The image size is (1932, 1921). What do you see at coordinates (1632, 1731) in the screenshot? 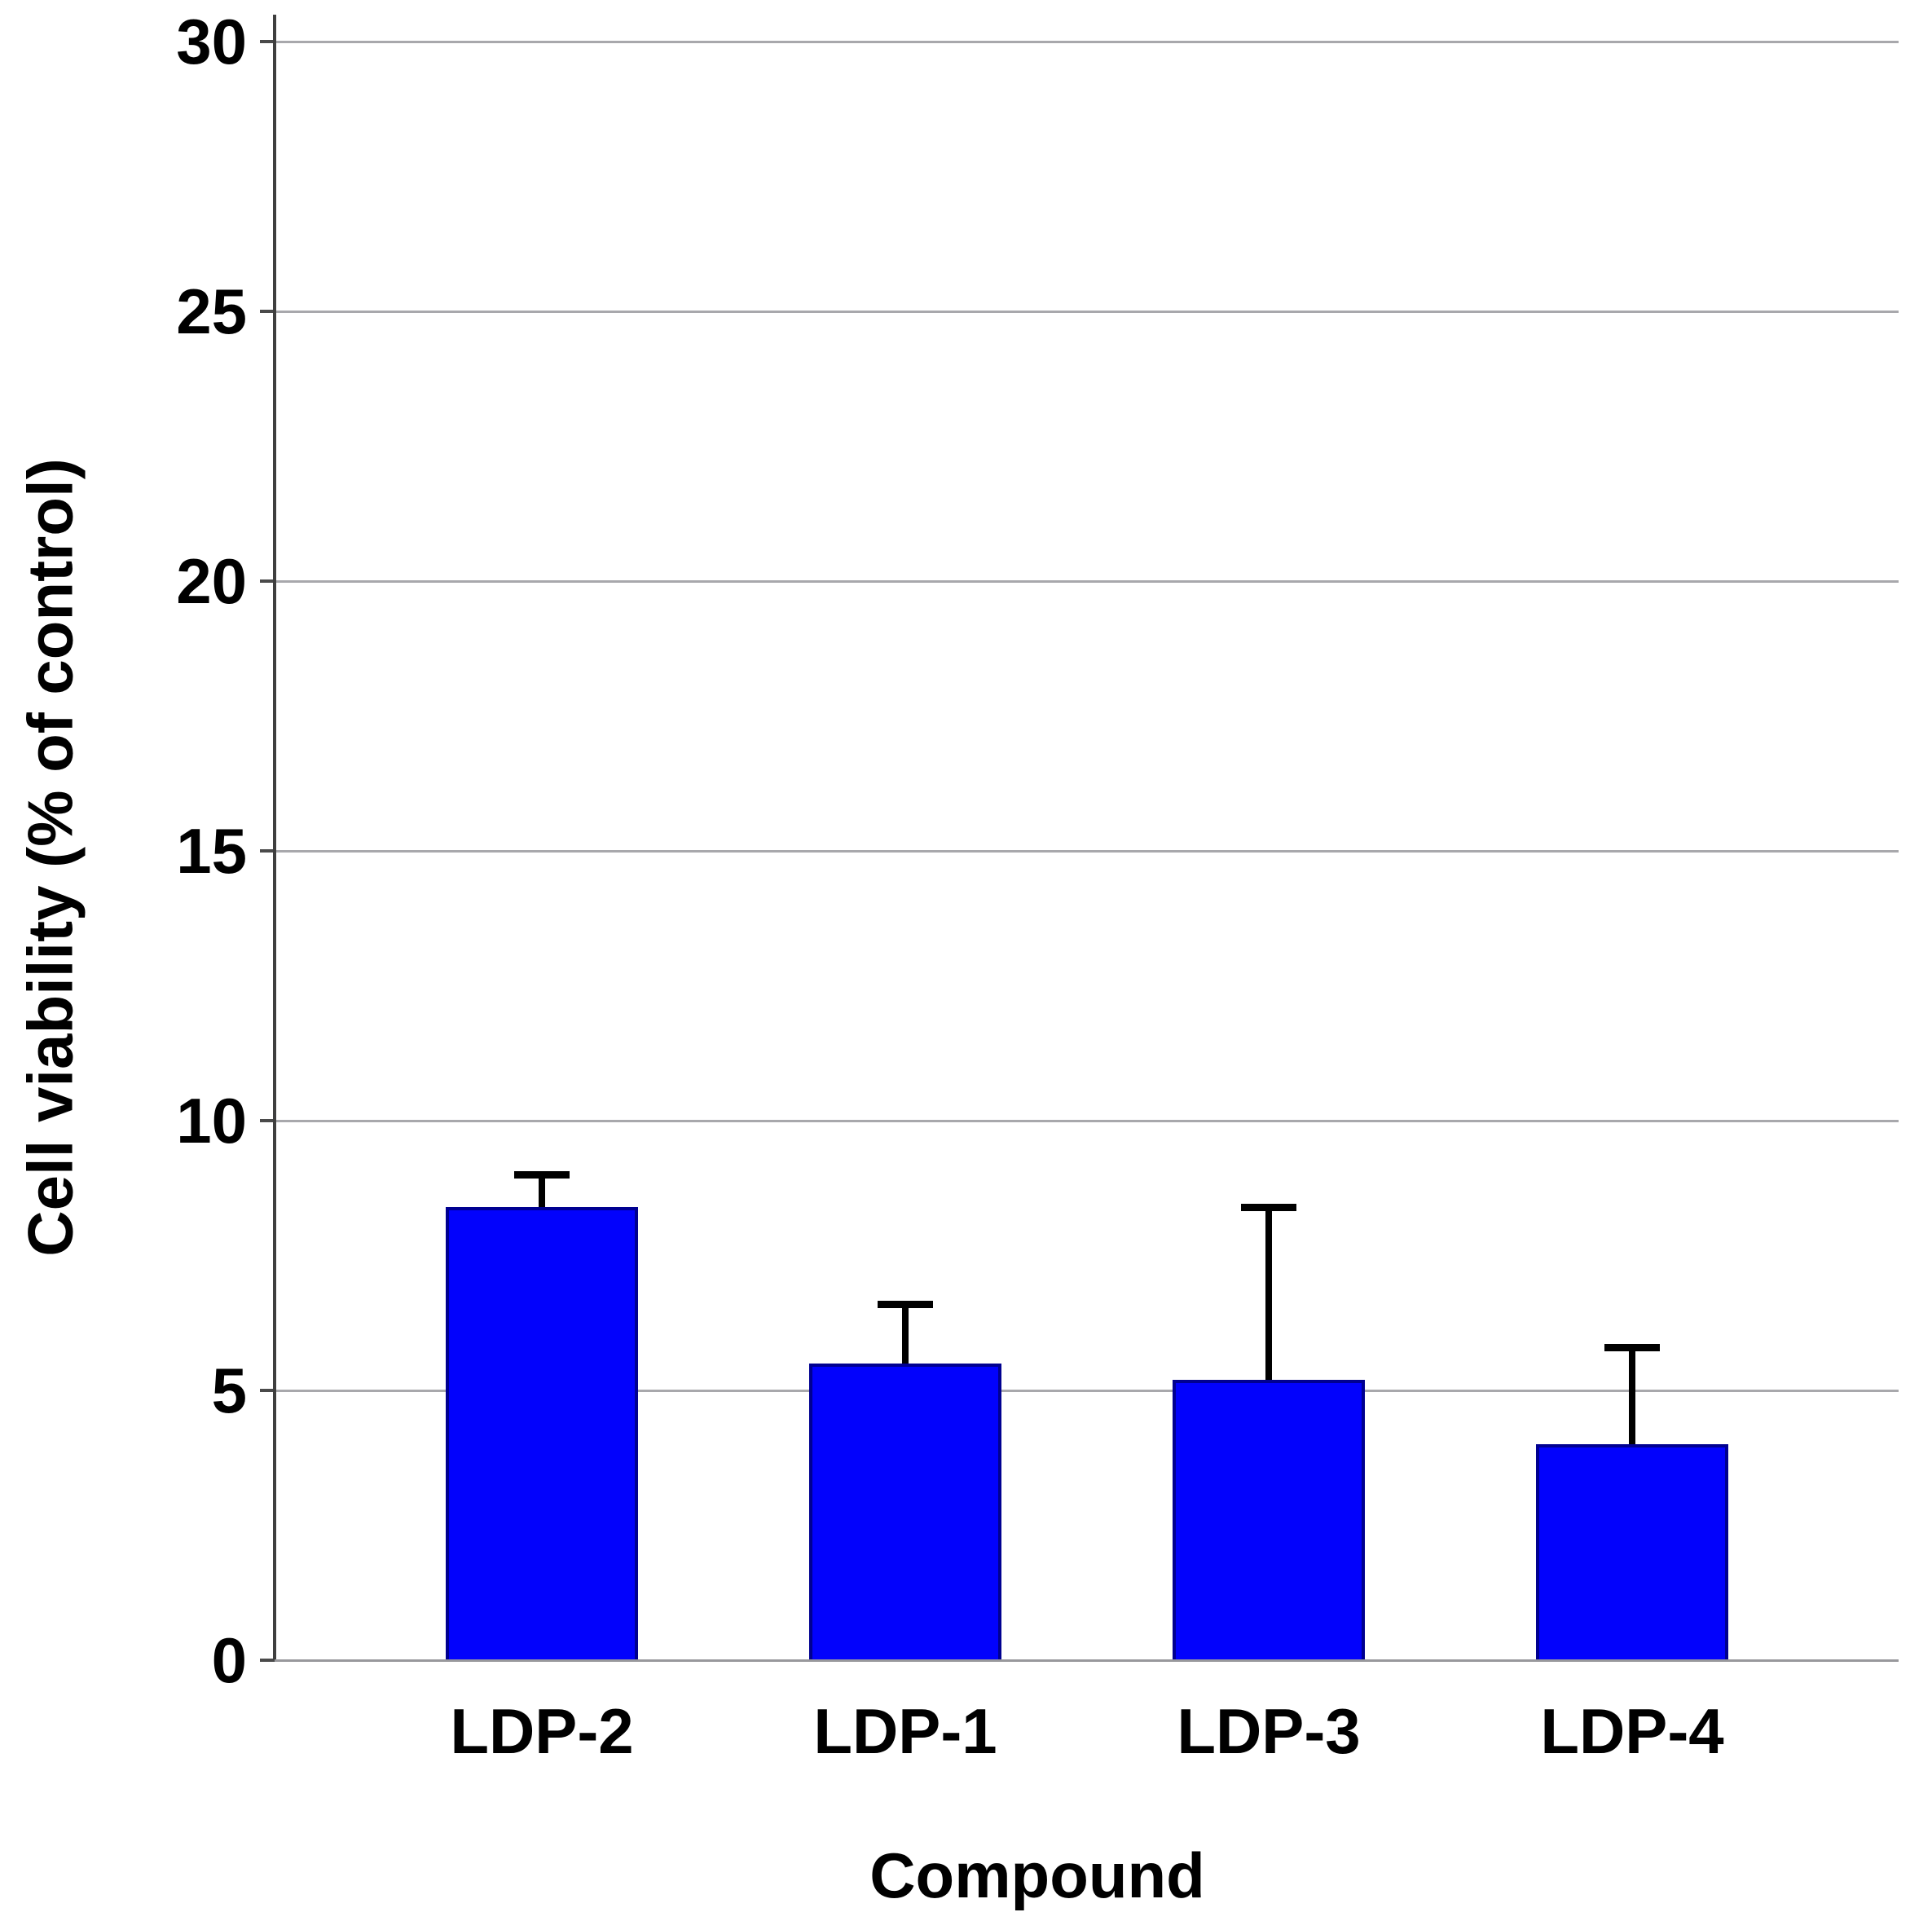
I see `x-label-ldp-4: LDP-4` at bounding box center [1632, 1731].